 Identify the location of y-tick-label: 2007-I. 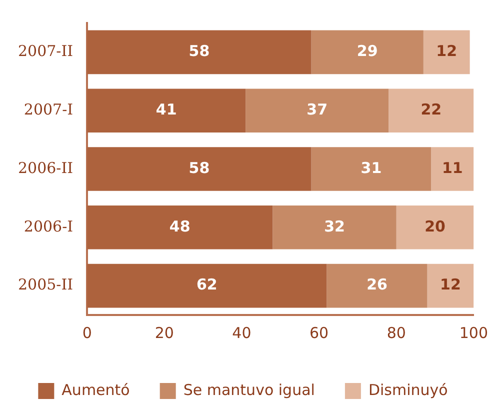
(49, 109).